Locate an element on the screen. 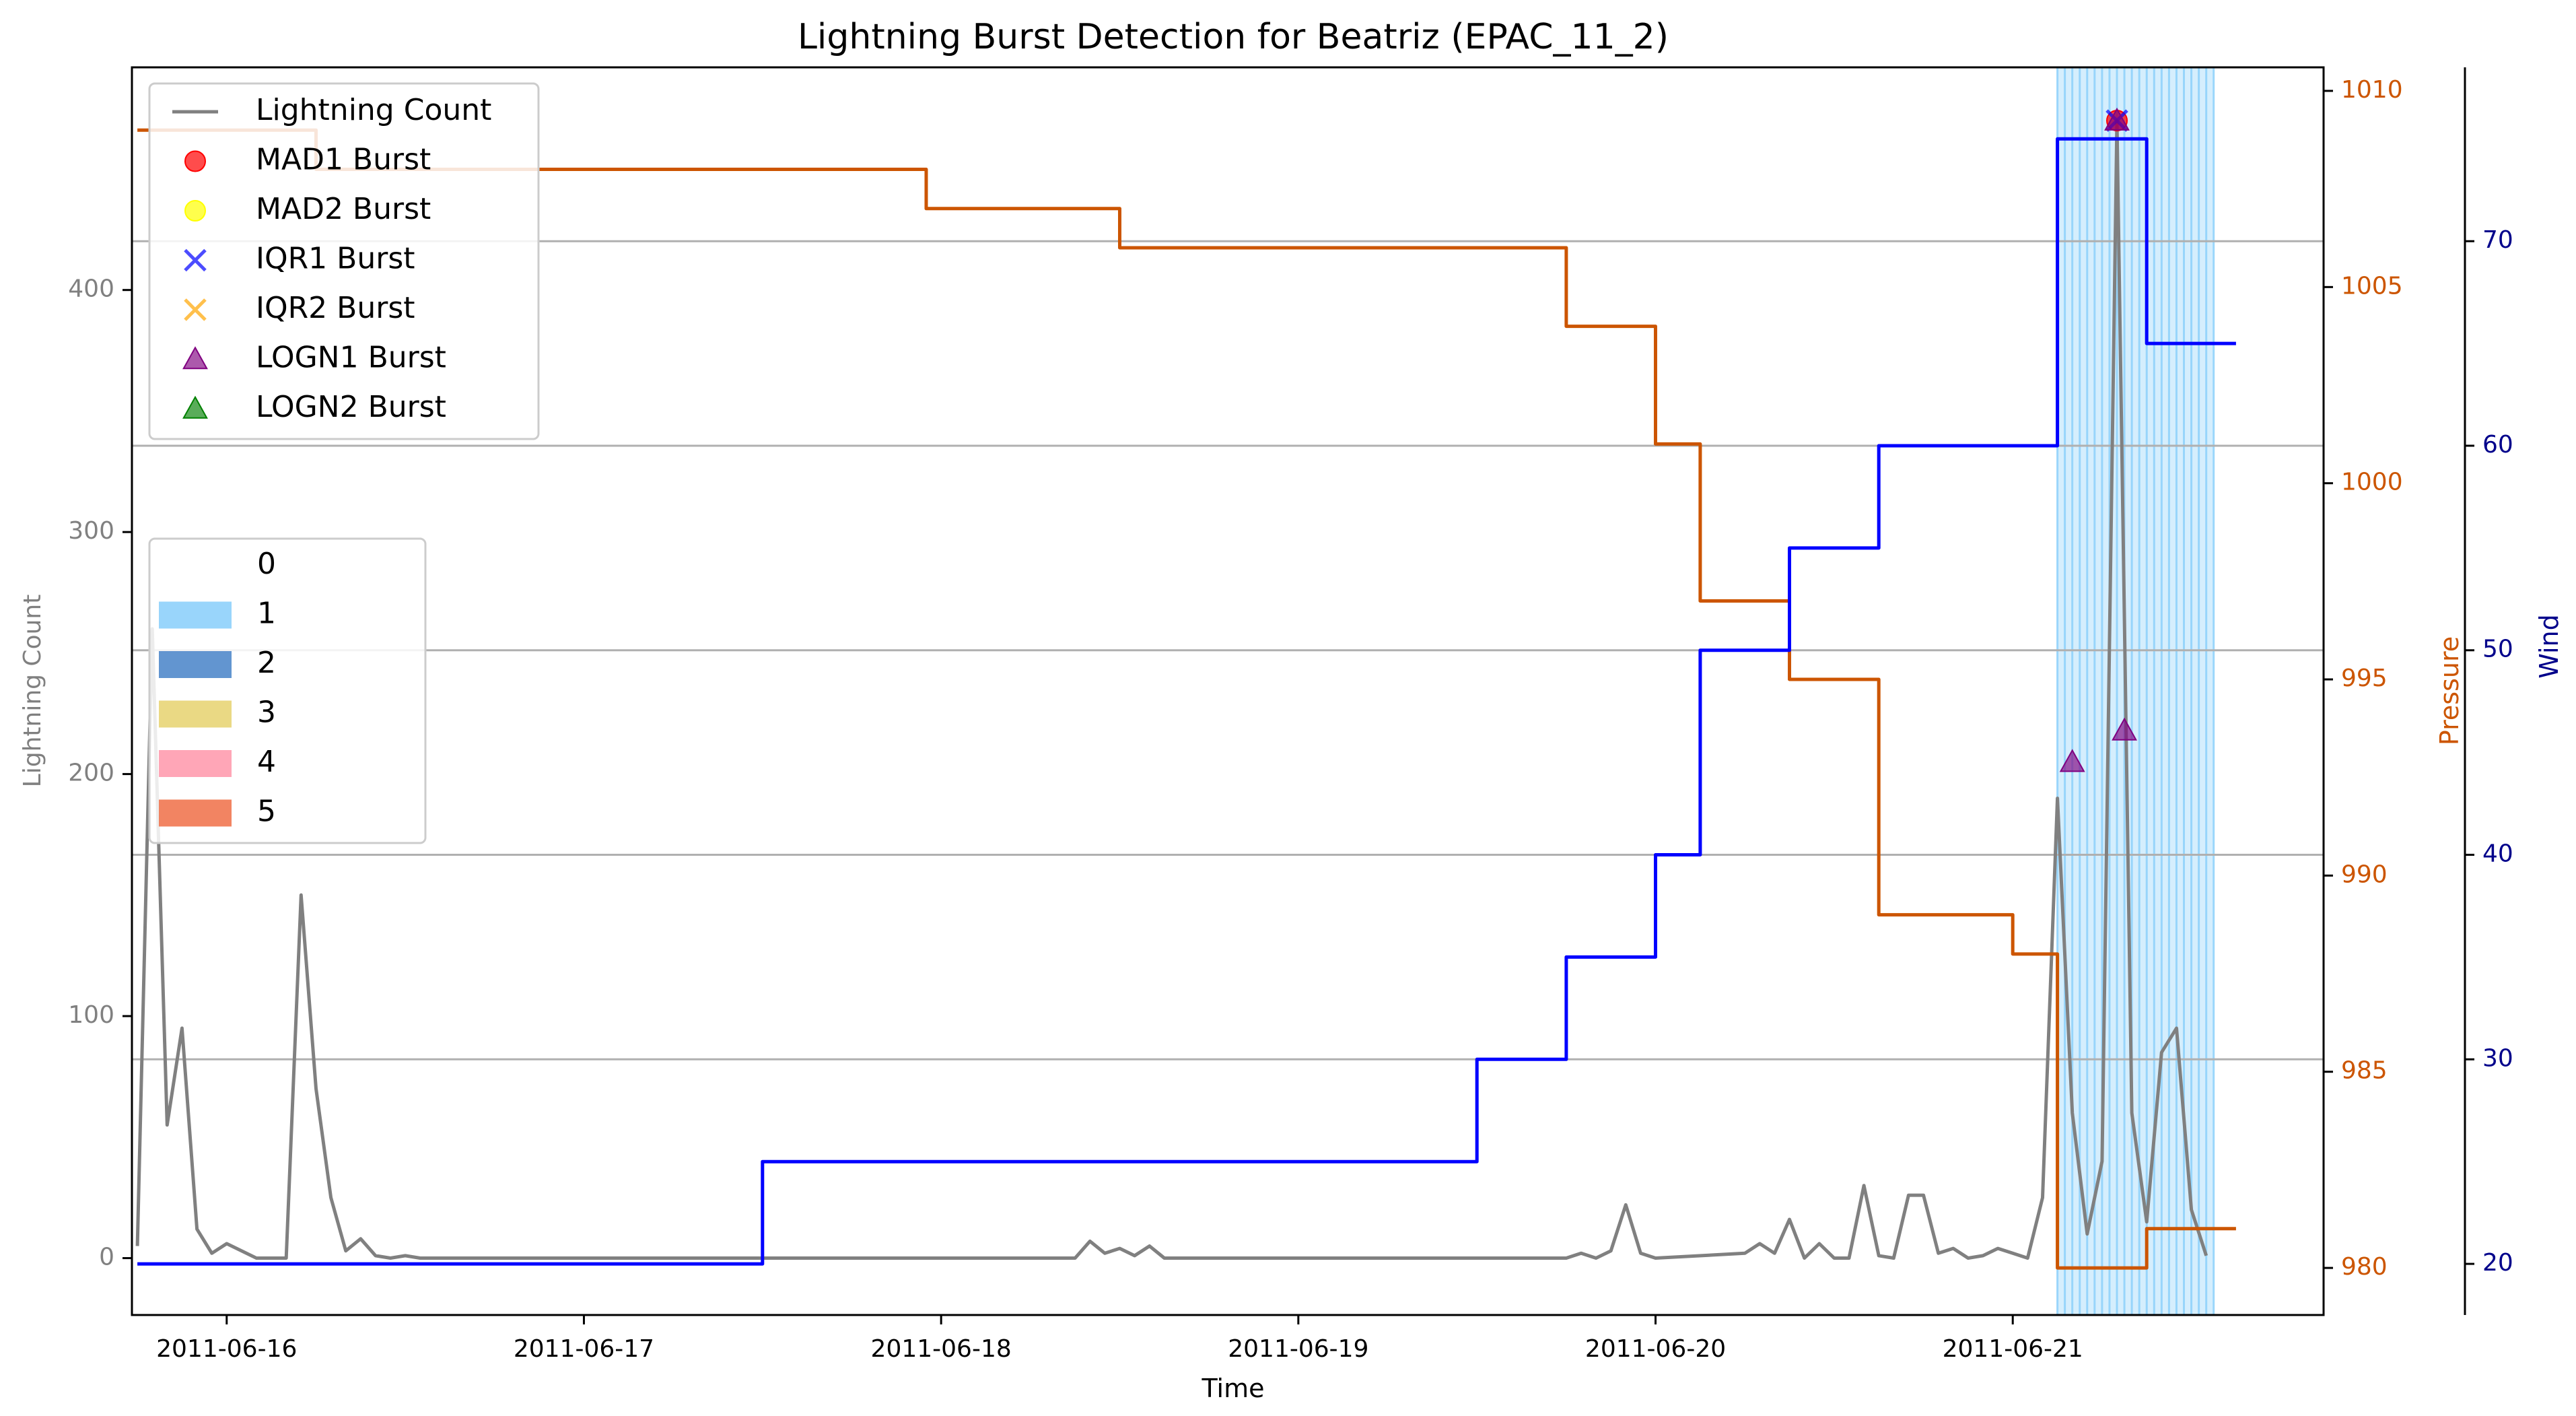 This screenshot has width=2576, height=1416. legend-main-label: IQR1 Burst is located at coordinates (335, 259).